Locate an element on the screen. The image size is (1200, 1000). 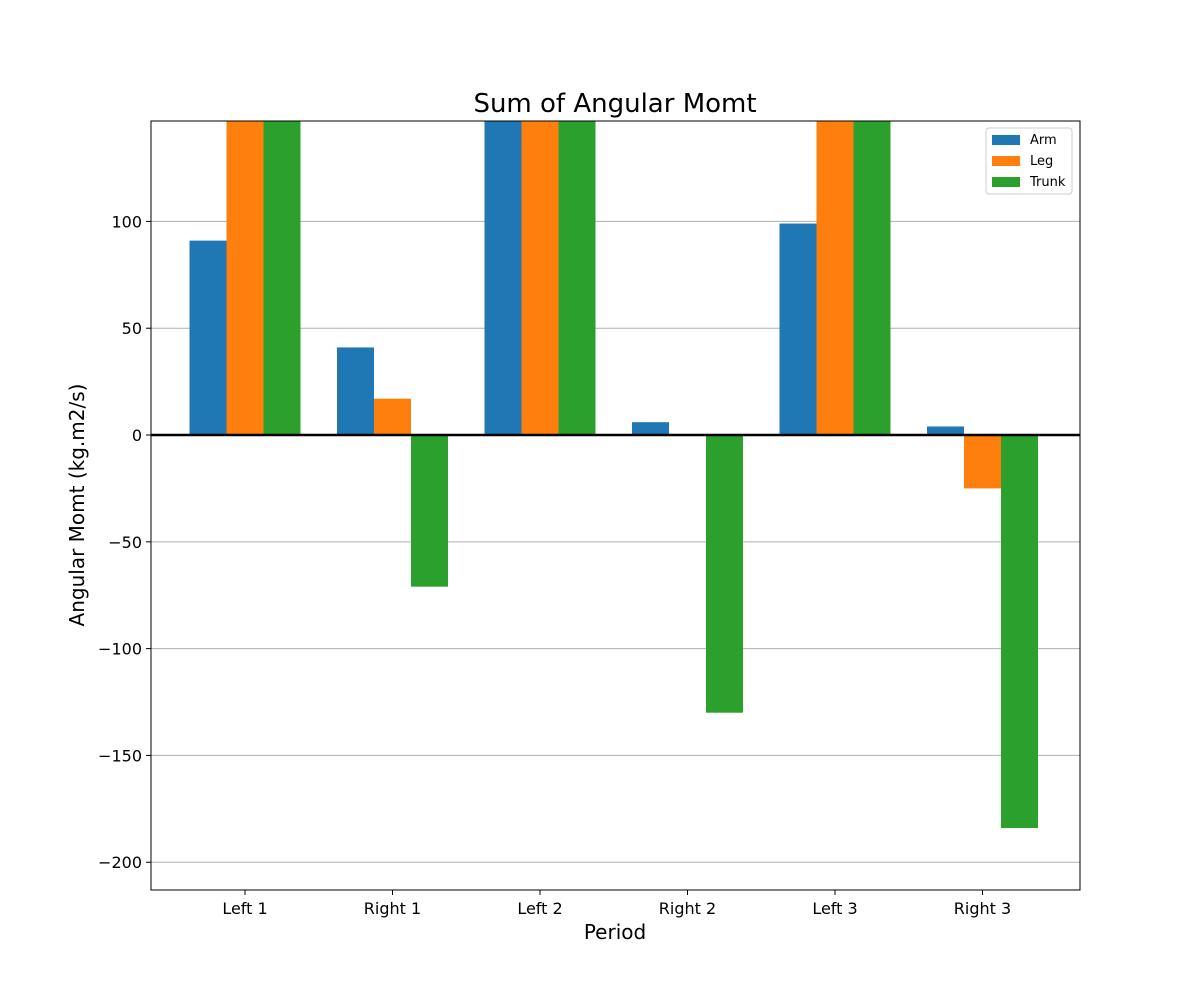
y-tick-label: −100 is located at coordinates (120, 649).